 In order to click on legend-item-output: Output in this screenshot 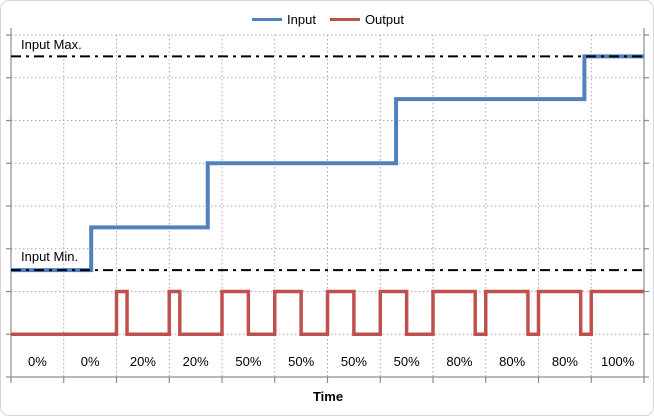, I will do `click(366, 19)`.